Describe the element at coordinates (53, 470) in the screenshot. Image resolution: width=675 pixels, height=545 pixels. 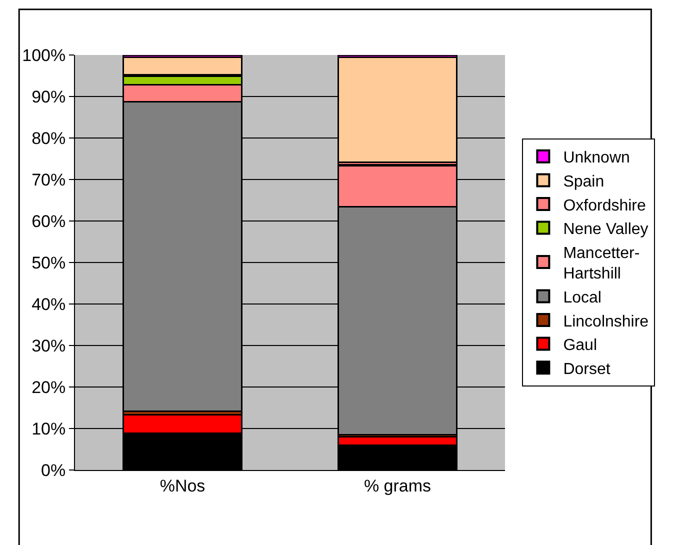
I see `y-tick-label: 0%` at that location.